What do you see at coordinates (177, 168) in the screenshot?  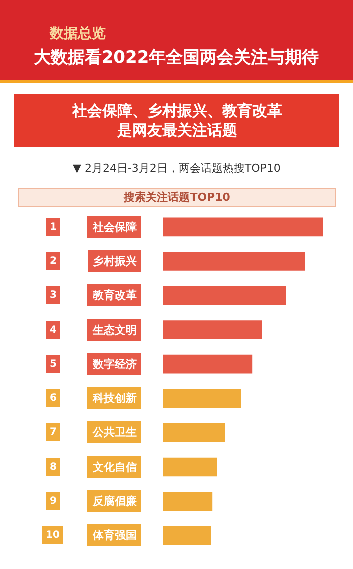 I see `text: ▼ 2月24日-3月2日，两会话题热搜TOP10` at bounding box center [177, 168].